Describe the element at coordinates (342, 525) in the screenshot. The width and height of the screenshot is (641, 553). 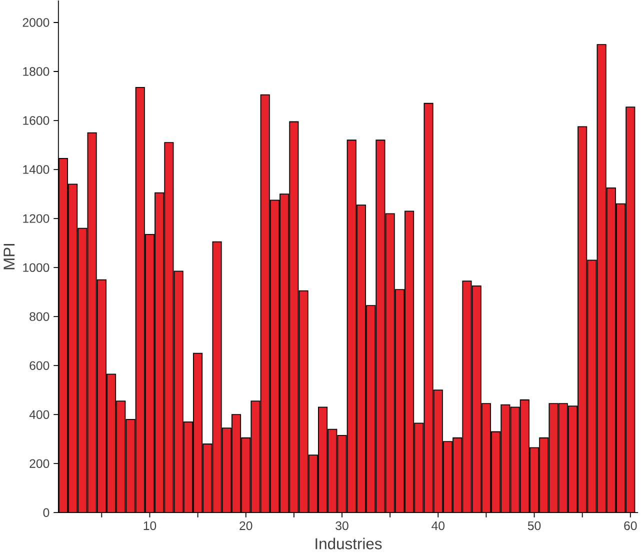
I see `x-tick-label: 30` at that location.